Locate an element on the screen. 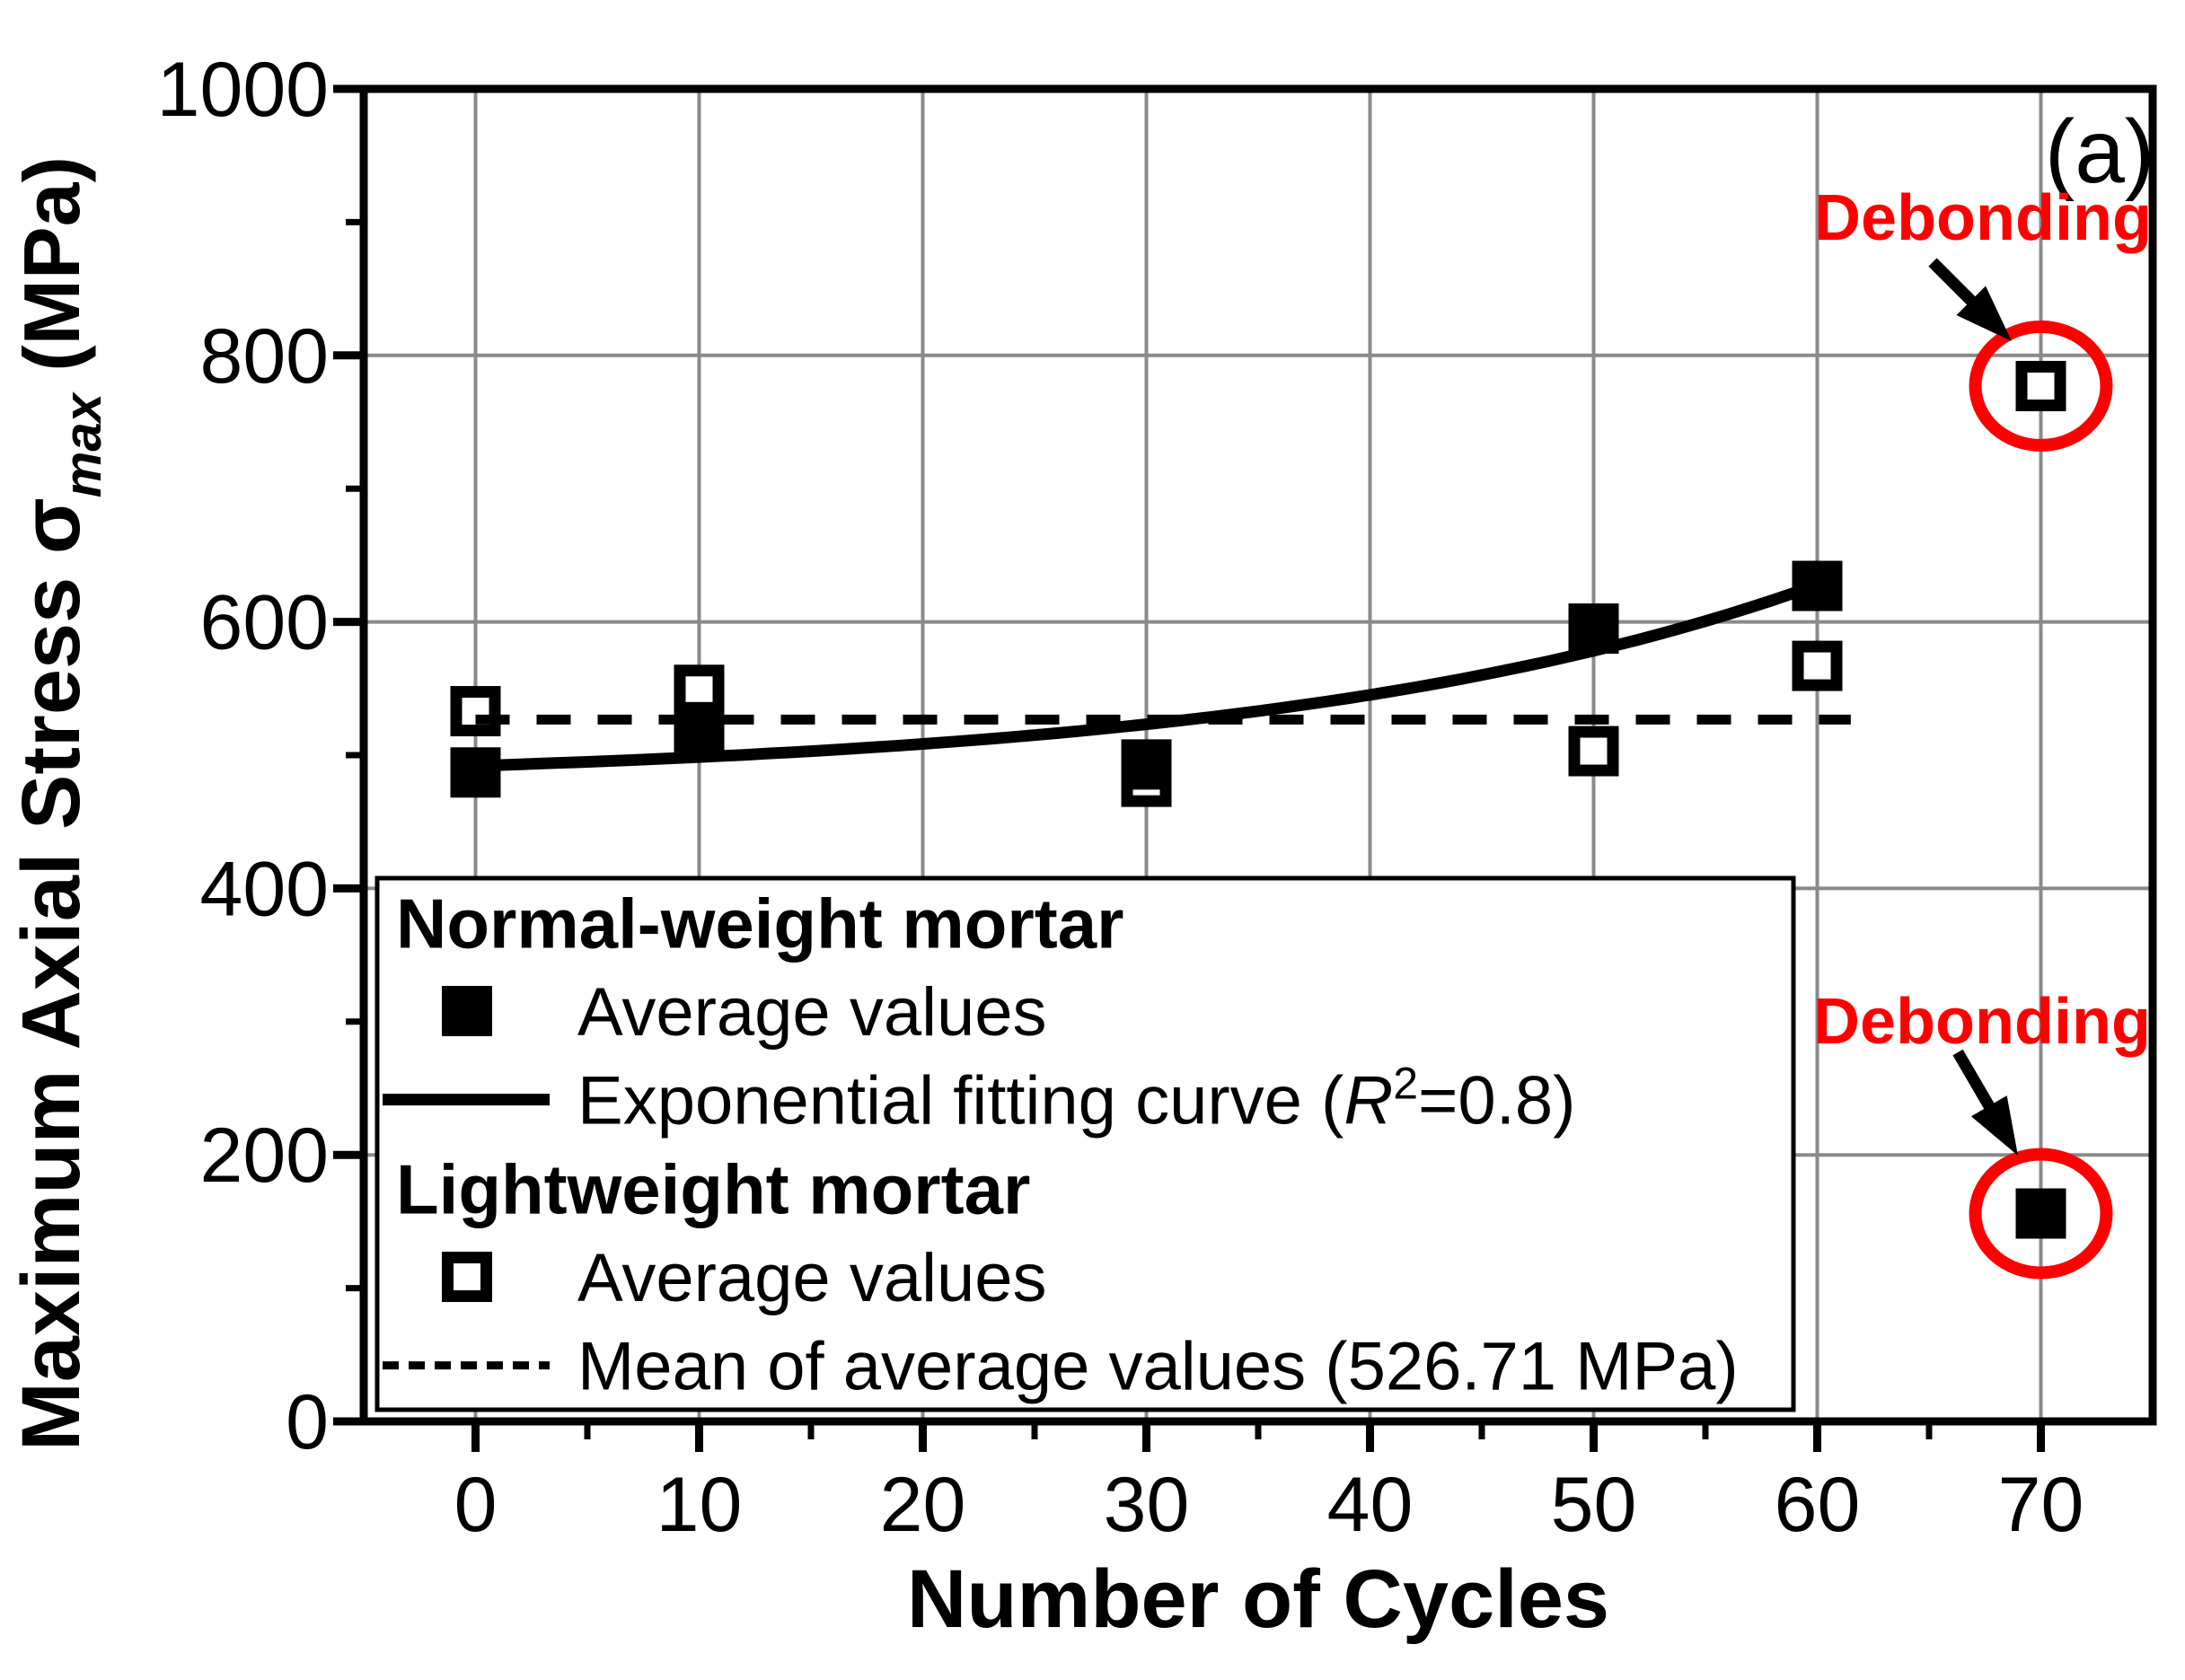 The image size is (2185, 1680). legend-item-label: Mean of average values (526.71 MPa) is located at coordinates (1158, 1367).